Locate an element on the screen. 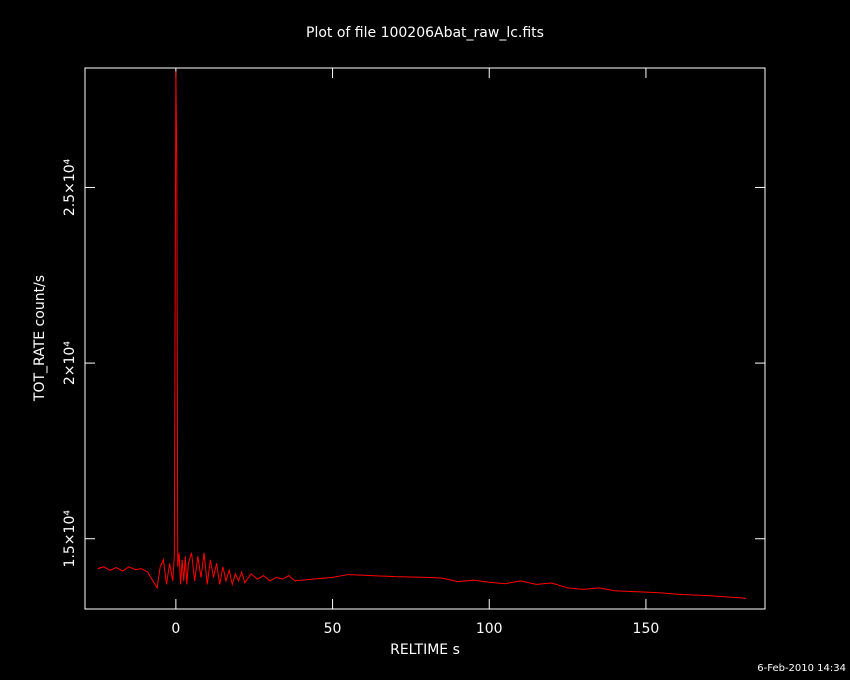 The image size is (850, 680). x-tick-label: 50 is located at coordinates (333, 629).